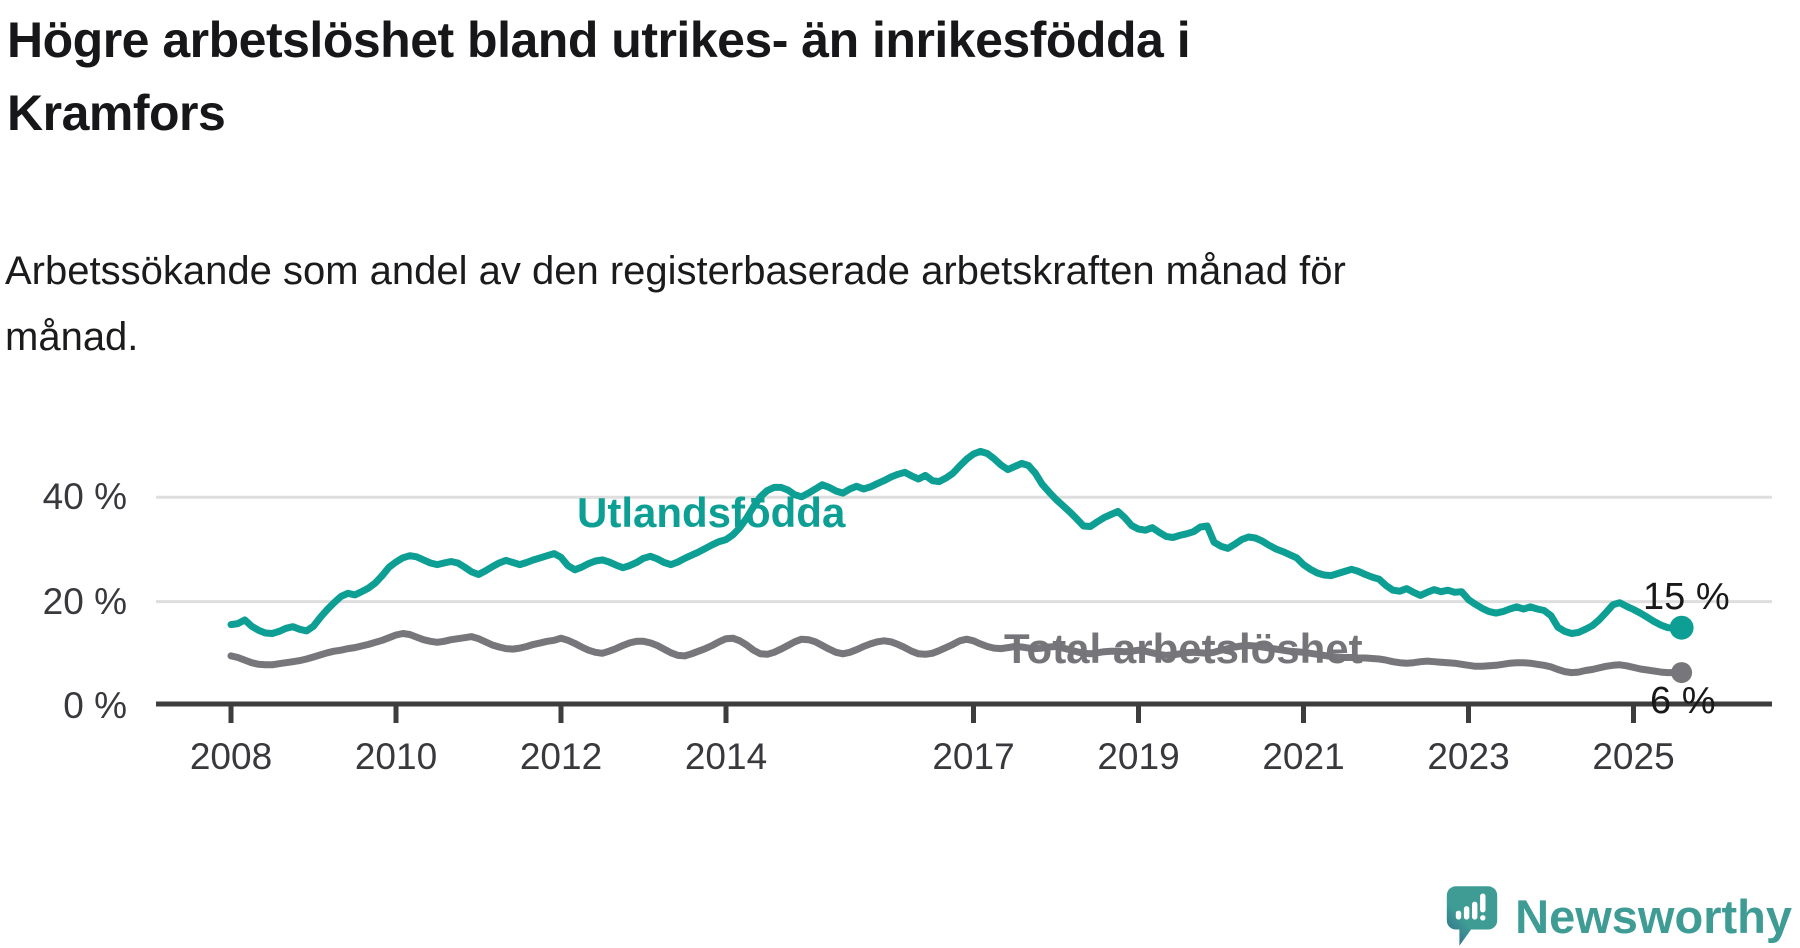 Image resolution: width=1800 pixels, height=948 pixels. I want to click on x-axis-label-2010: 2010, so click(396, 756).